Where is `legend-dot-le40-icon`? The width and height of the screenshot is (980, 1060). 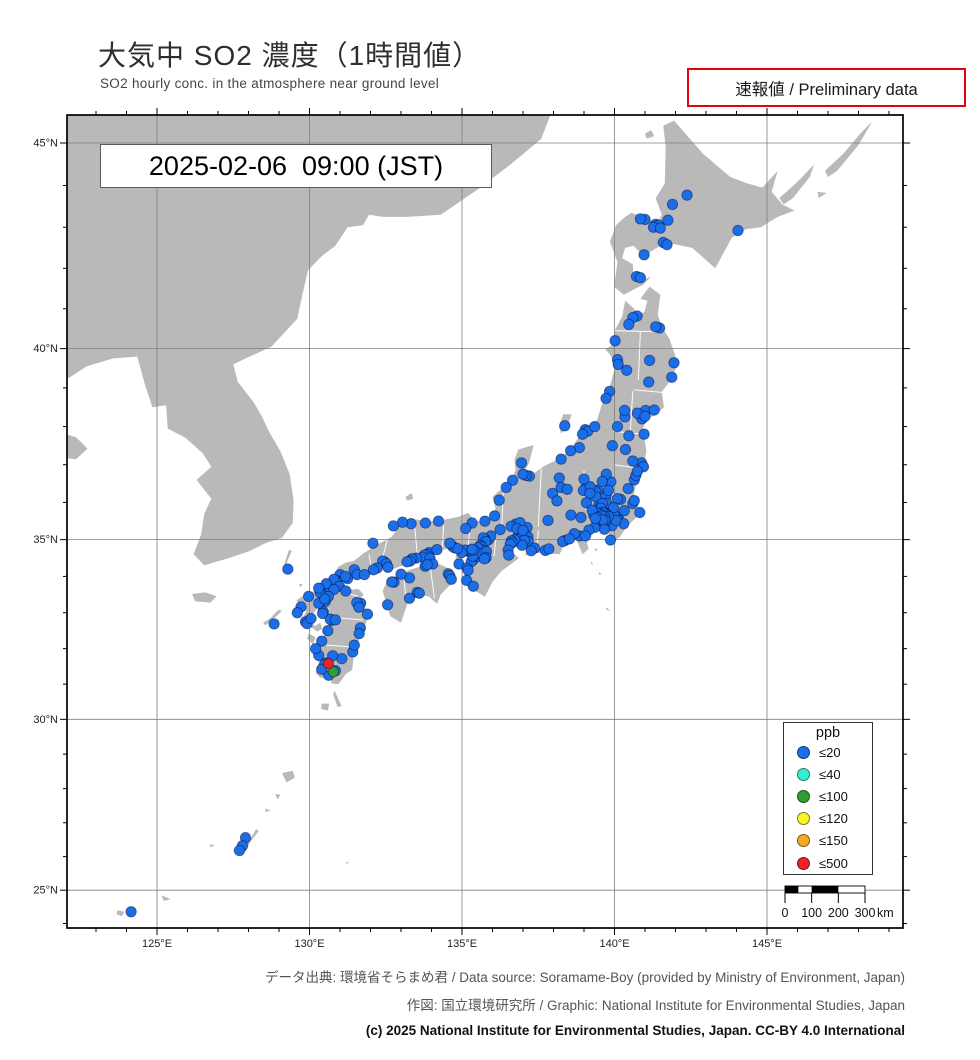 legend-dot-le40-icon is located at coordinates (803, 774).